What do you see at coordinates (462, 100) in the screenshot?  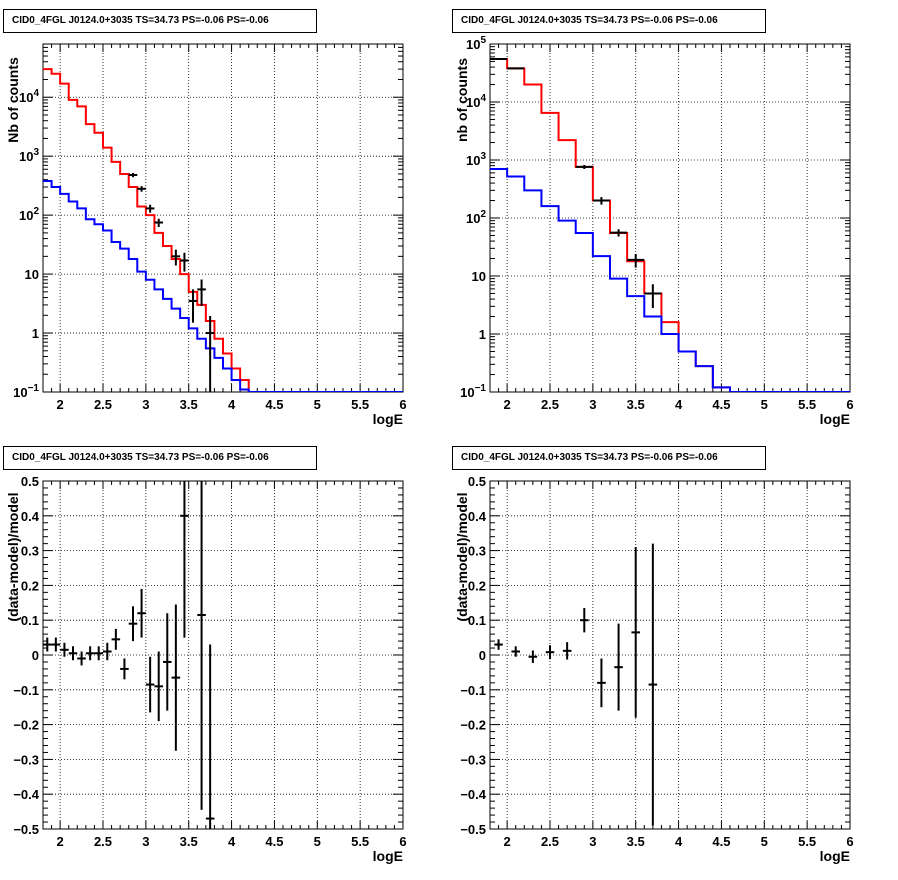 I see `y-axis-label: nb of counts` at bounding box center [462, 100].